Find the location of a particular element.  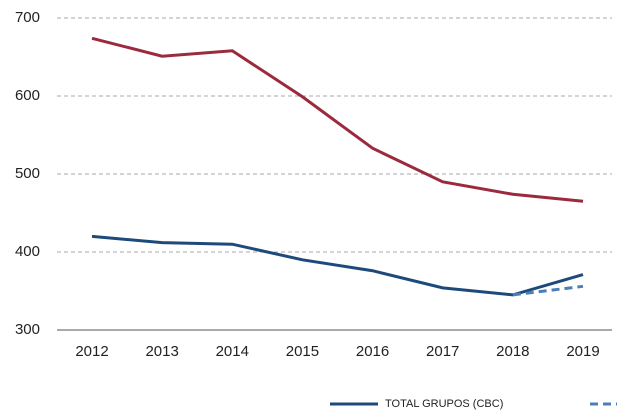

x-tick-label: 2015 is located at coordinates (302, 351).